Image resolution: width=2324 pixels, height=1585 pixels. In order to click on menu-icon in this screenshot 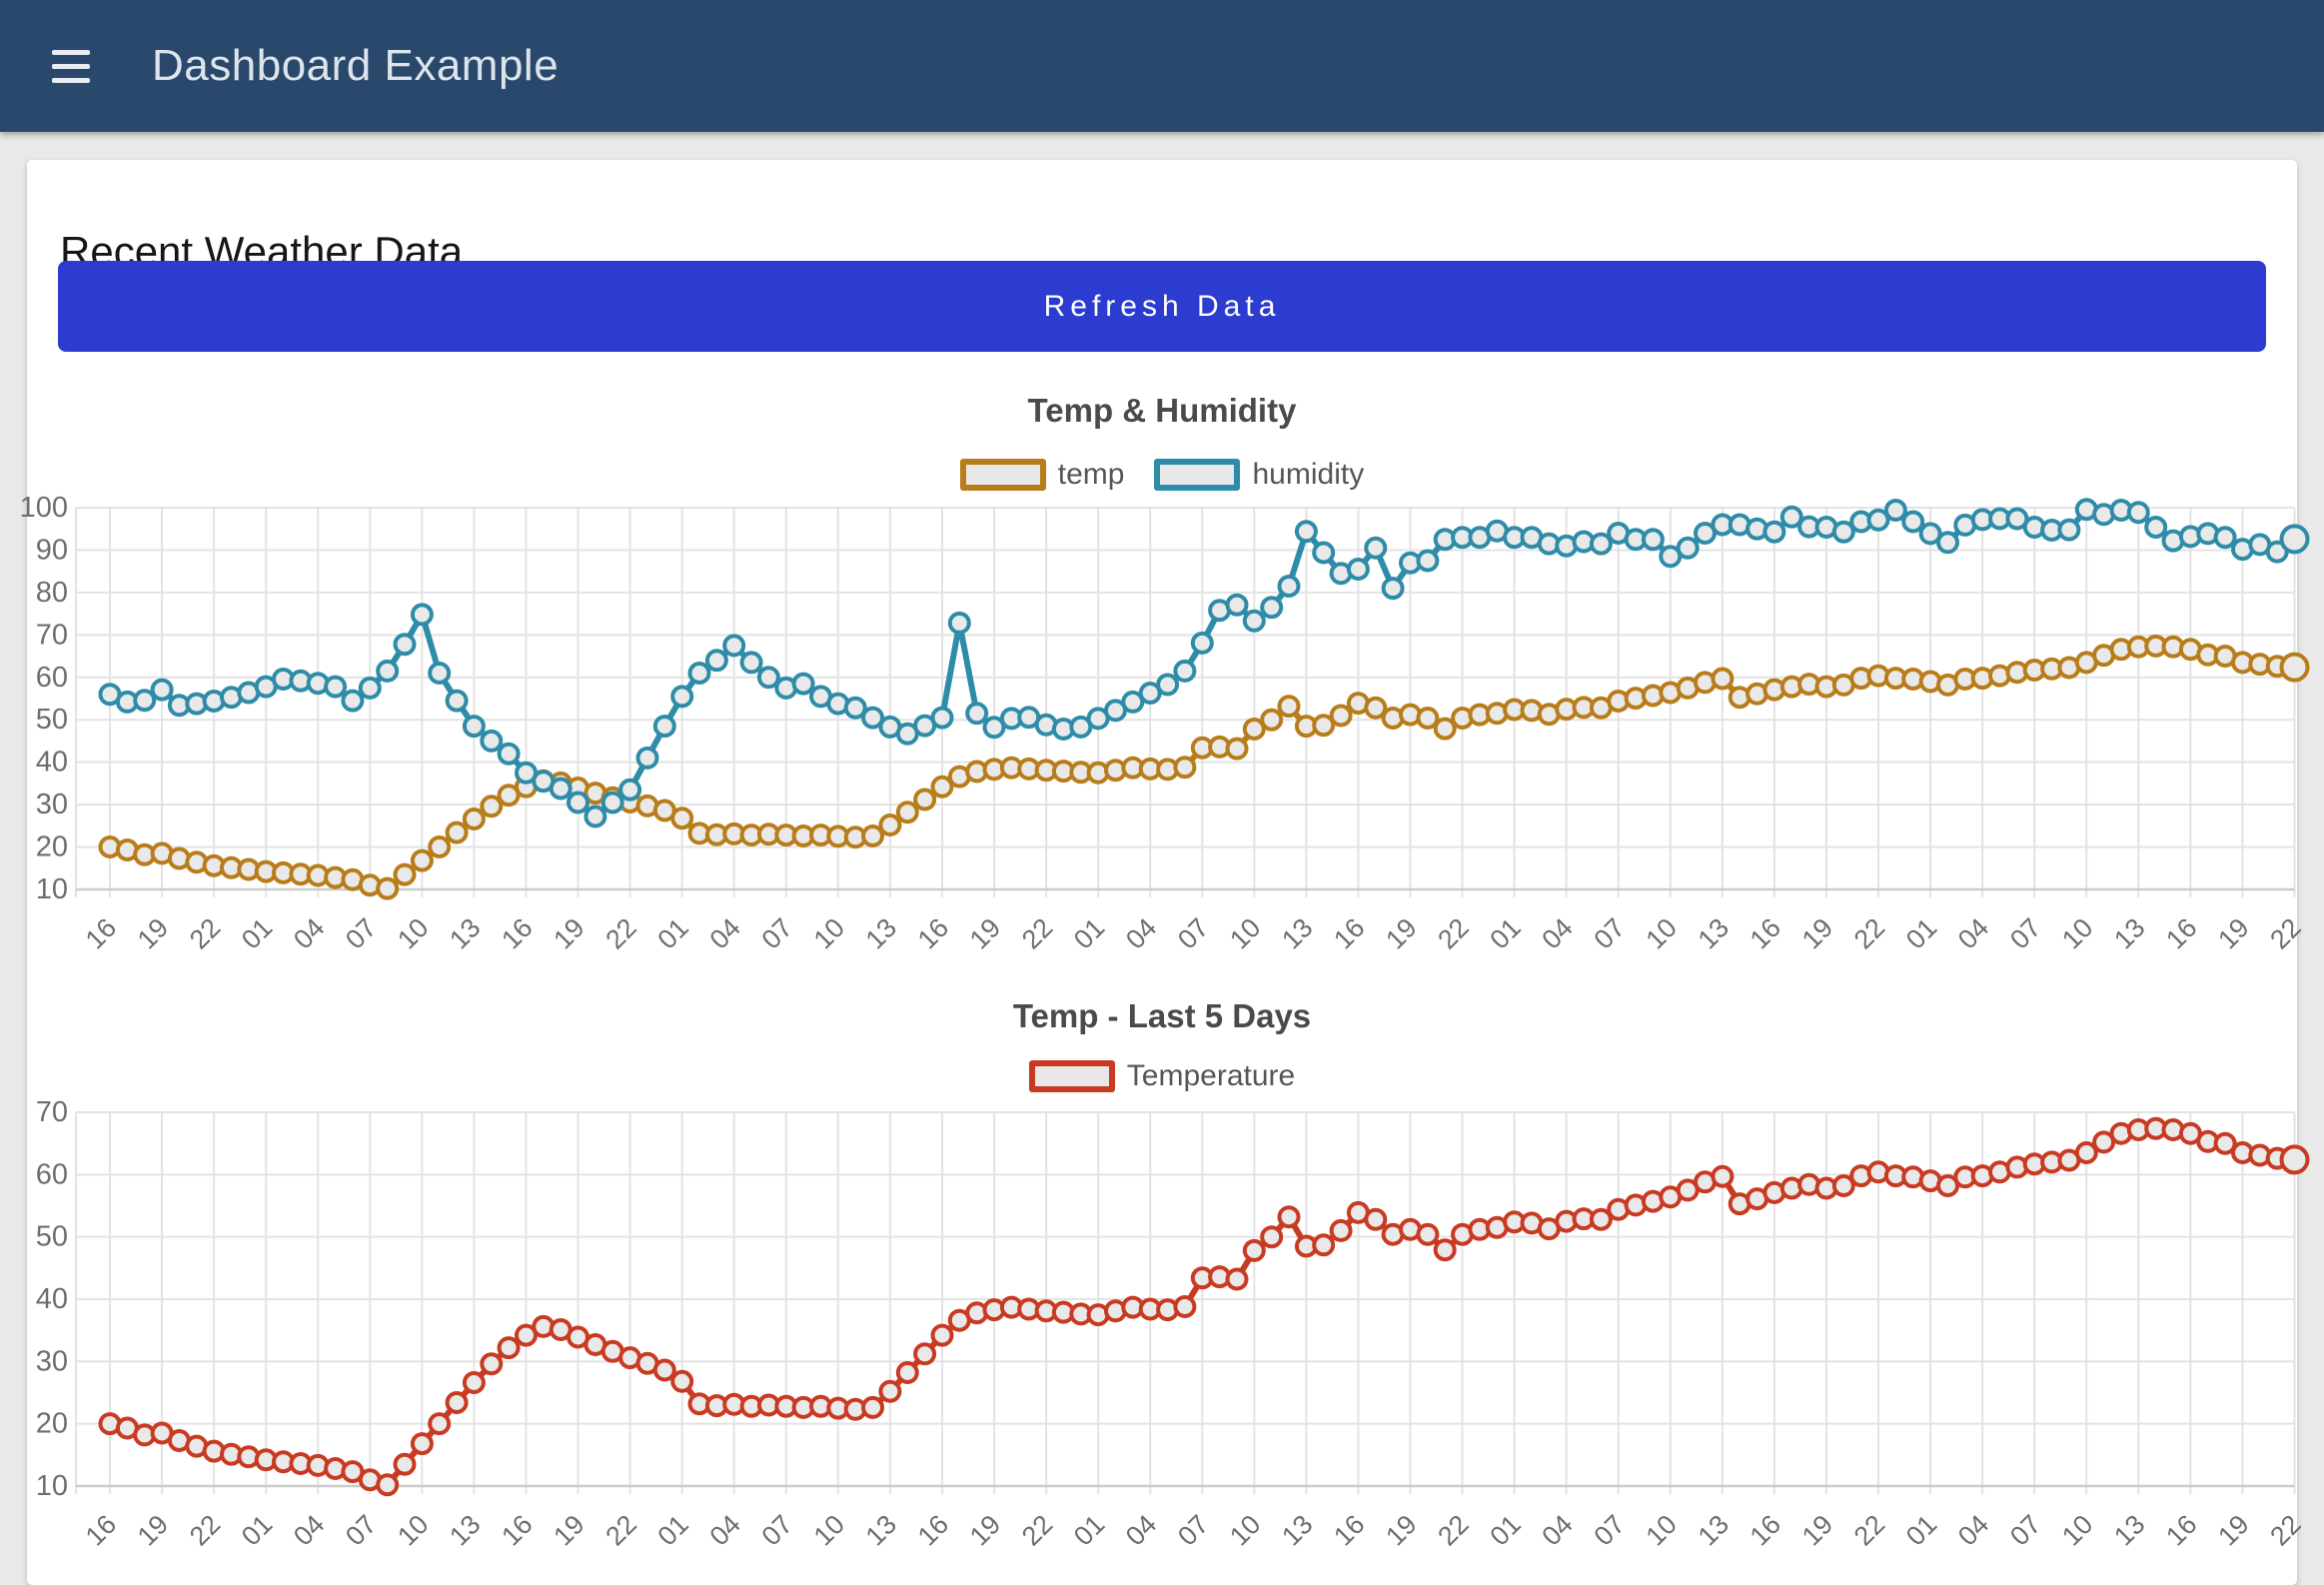, I will do `click(71, 66)`.